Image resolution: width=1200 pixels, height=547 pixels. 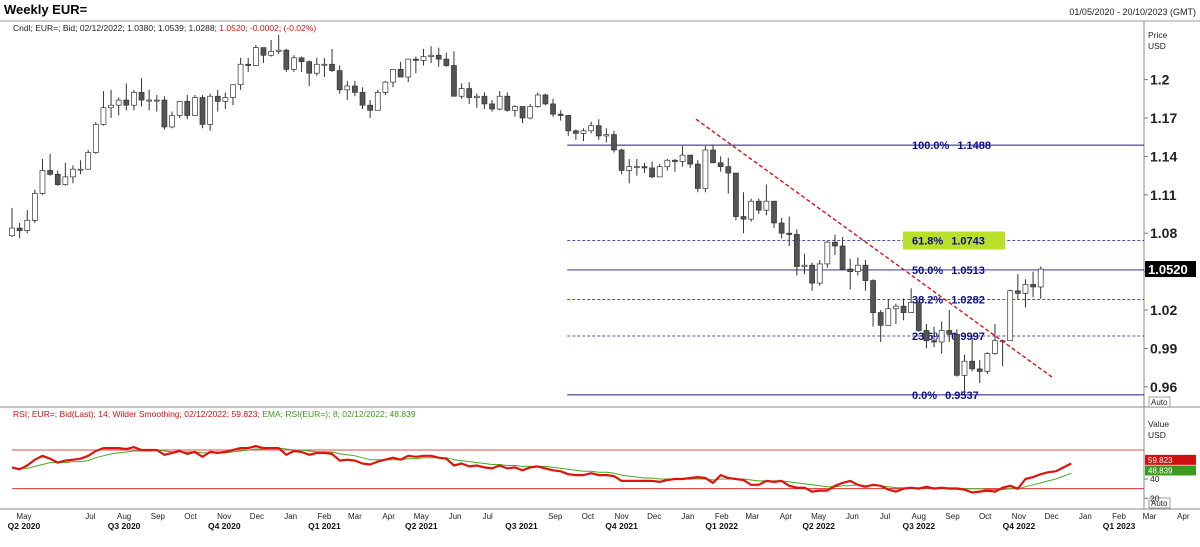 I want to click on month-label: Aug, so click(x=124, y=516).